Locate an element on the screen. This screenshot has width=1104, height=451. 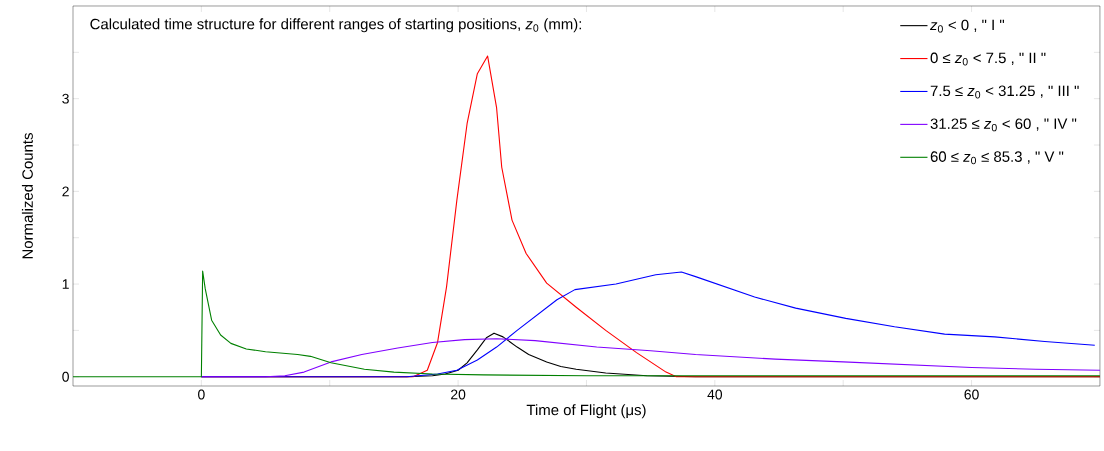
x-tick-label: 0 is located at coordinates (201, 394).